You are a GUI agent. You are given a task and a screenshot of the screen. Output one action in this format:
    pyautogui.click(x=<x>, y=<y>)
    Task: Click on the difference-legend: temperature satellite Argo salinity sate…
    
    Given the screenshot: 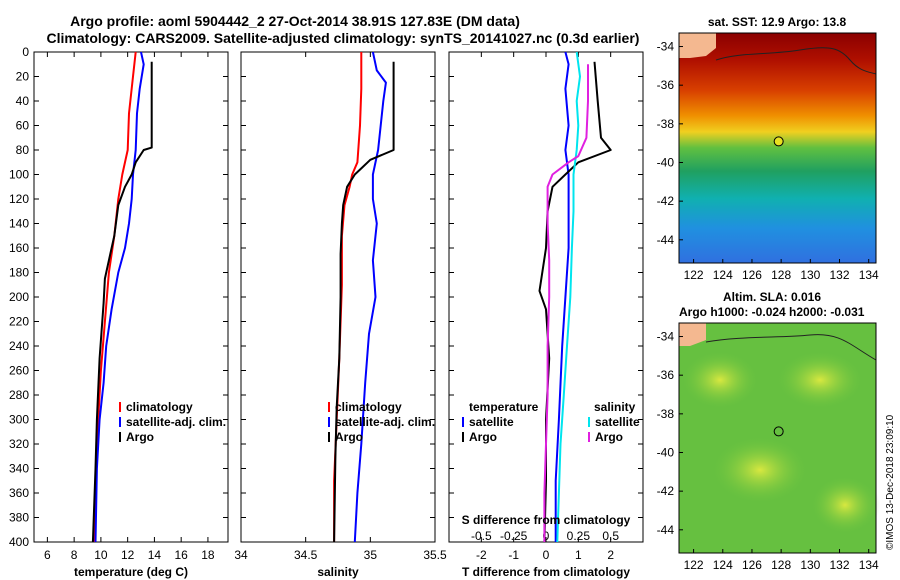 What is the action you would take?
    pyautogui.click(x=551, y=422)
    